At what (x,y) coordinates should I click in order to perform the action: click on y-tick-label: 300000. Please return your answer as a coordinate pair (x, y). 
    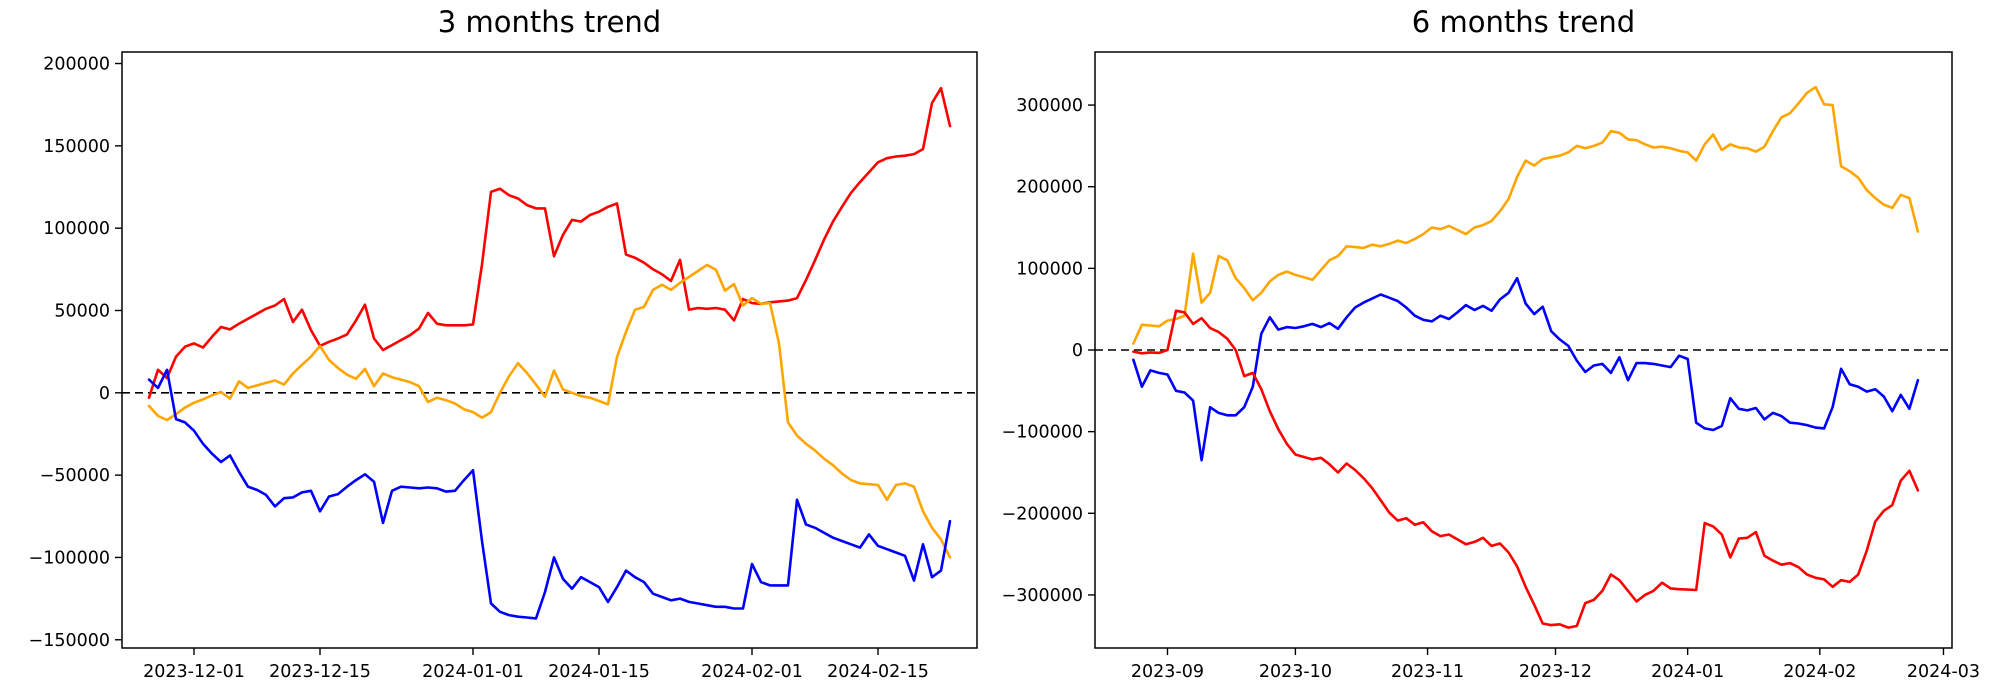
    Looking at the image, I should click on (1049, 106).